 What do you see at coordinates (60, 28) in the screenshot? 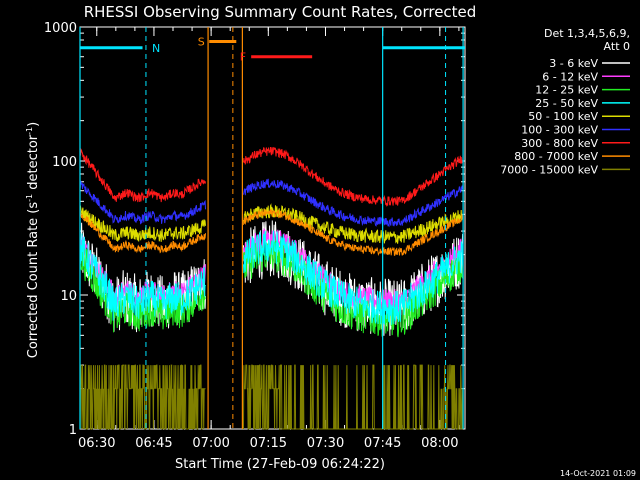
I see `y-tick-label: 1000` at bounding box center [60, 28].